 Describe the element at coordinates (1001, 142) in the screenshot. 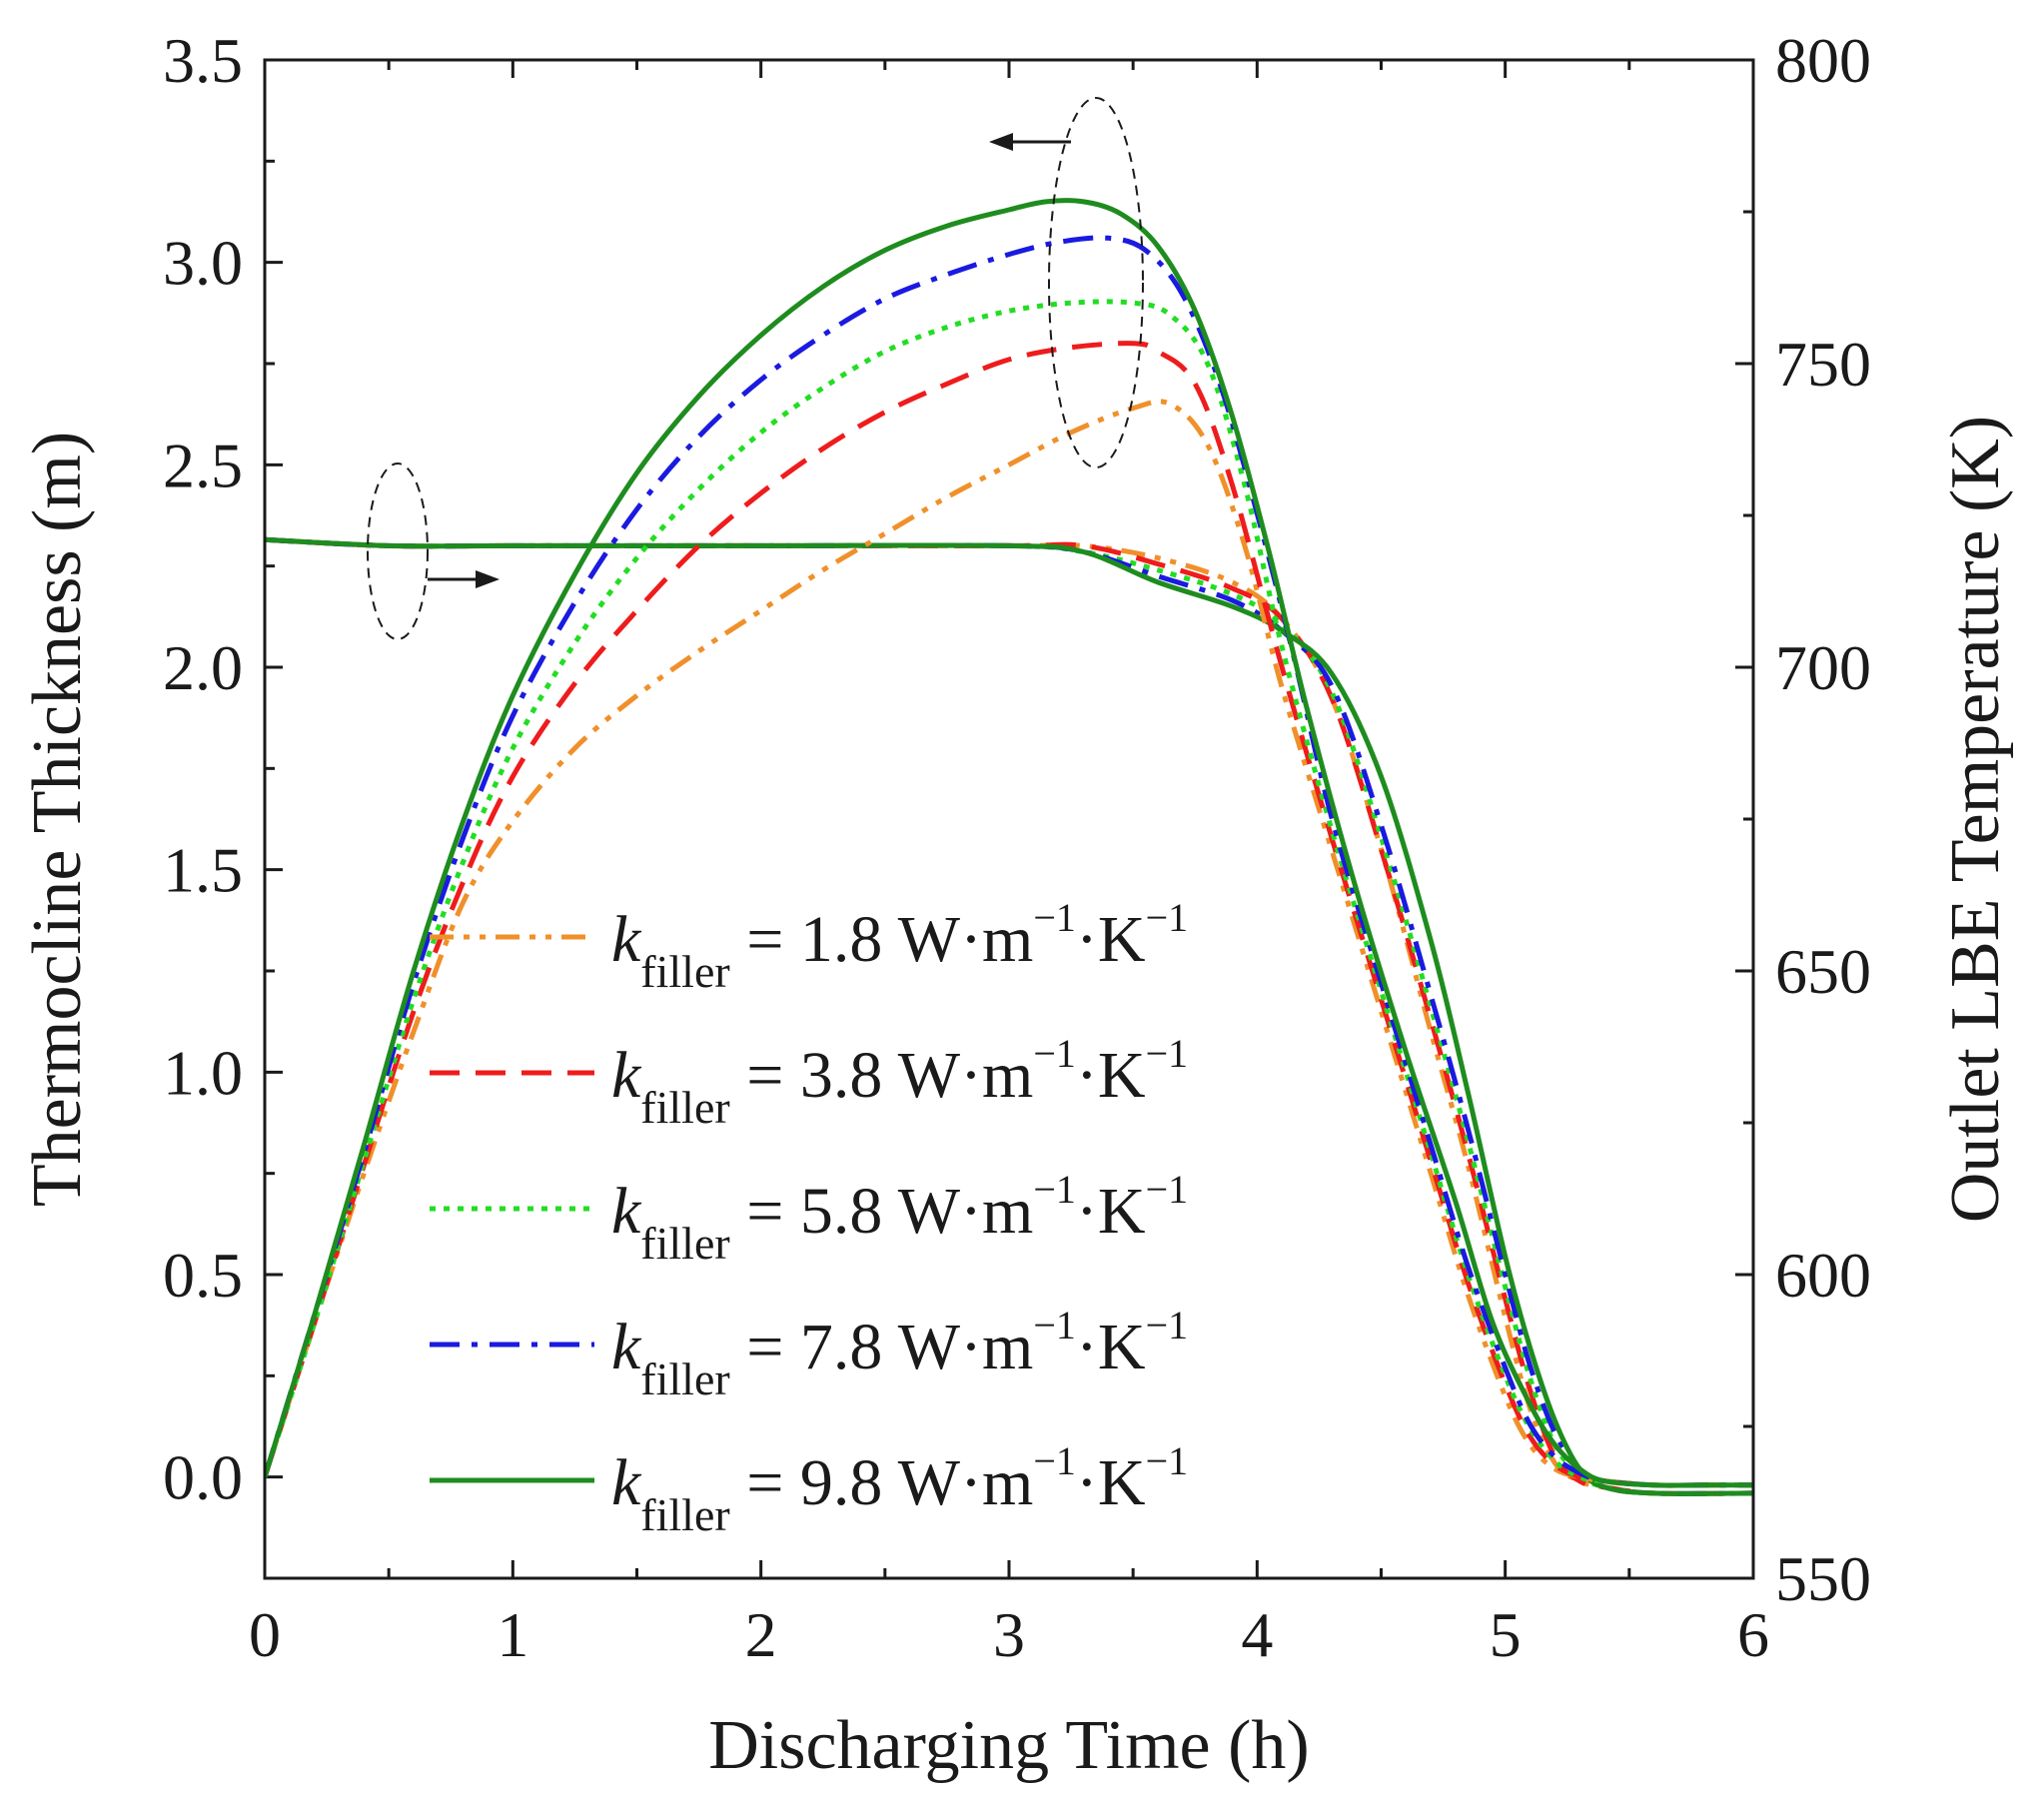

I see `arrowhead-left-icon` at that location.